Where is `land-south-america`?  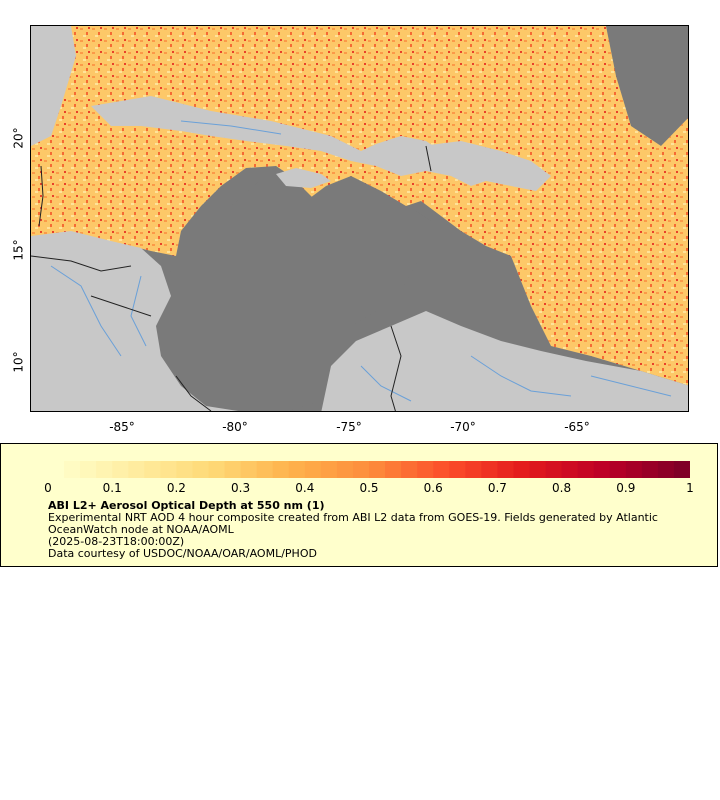
land-south-america is located at coordinates (504, 361).